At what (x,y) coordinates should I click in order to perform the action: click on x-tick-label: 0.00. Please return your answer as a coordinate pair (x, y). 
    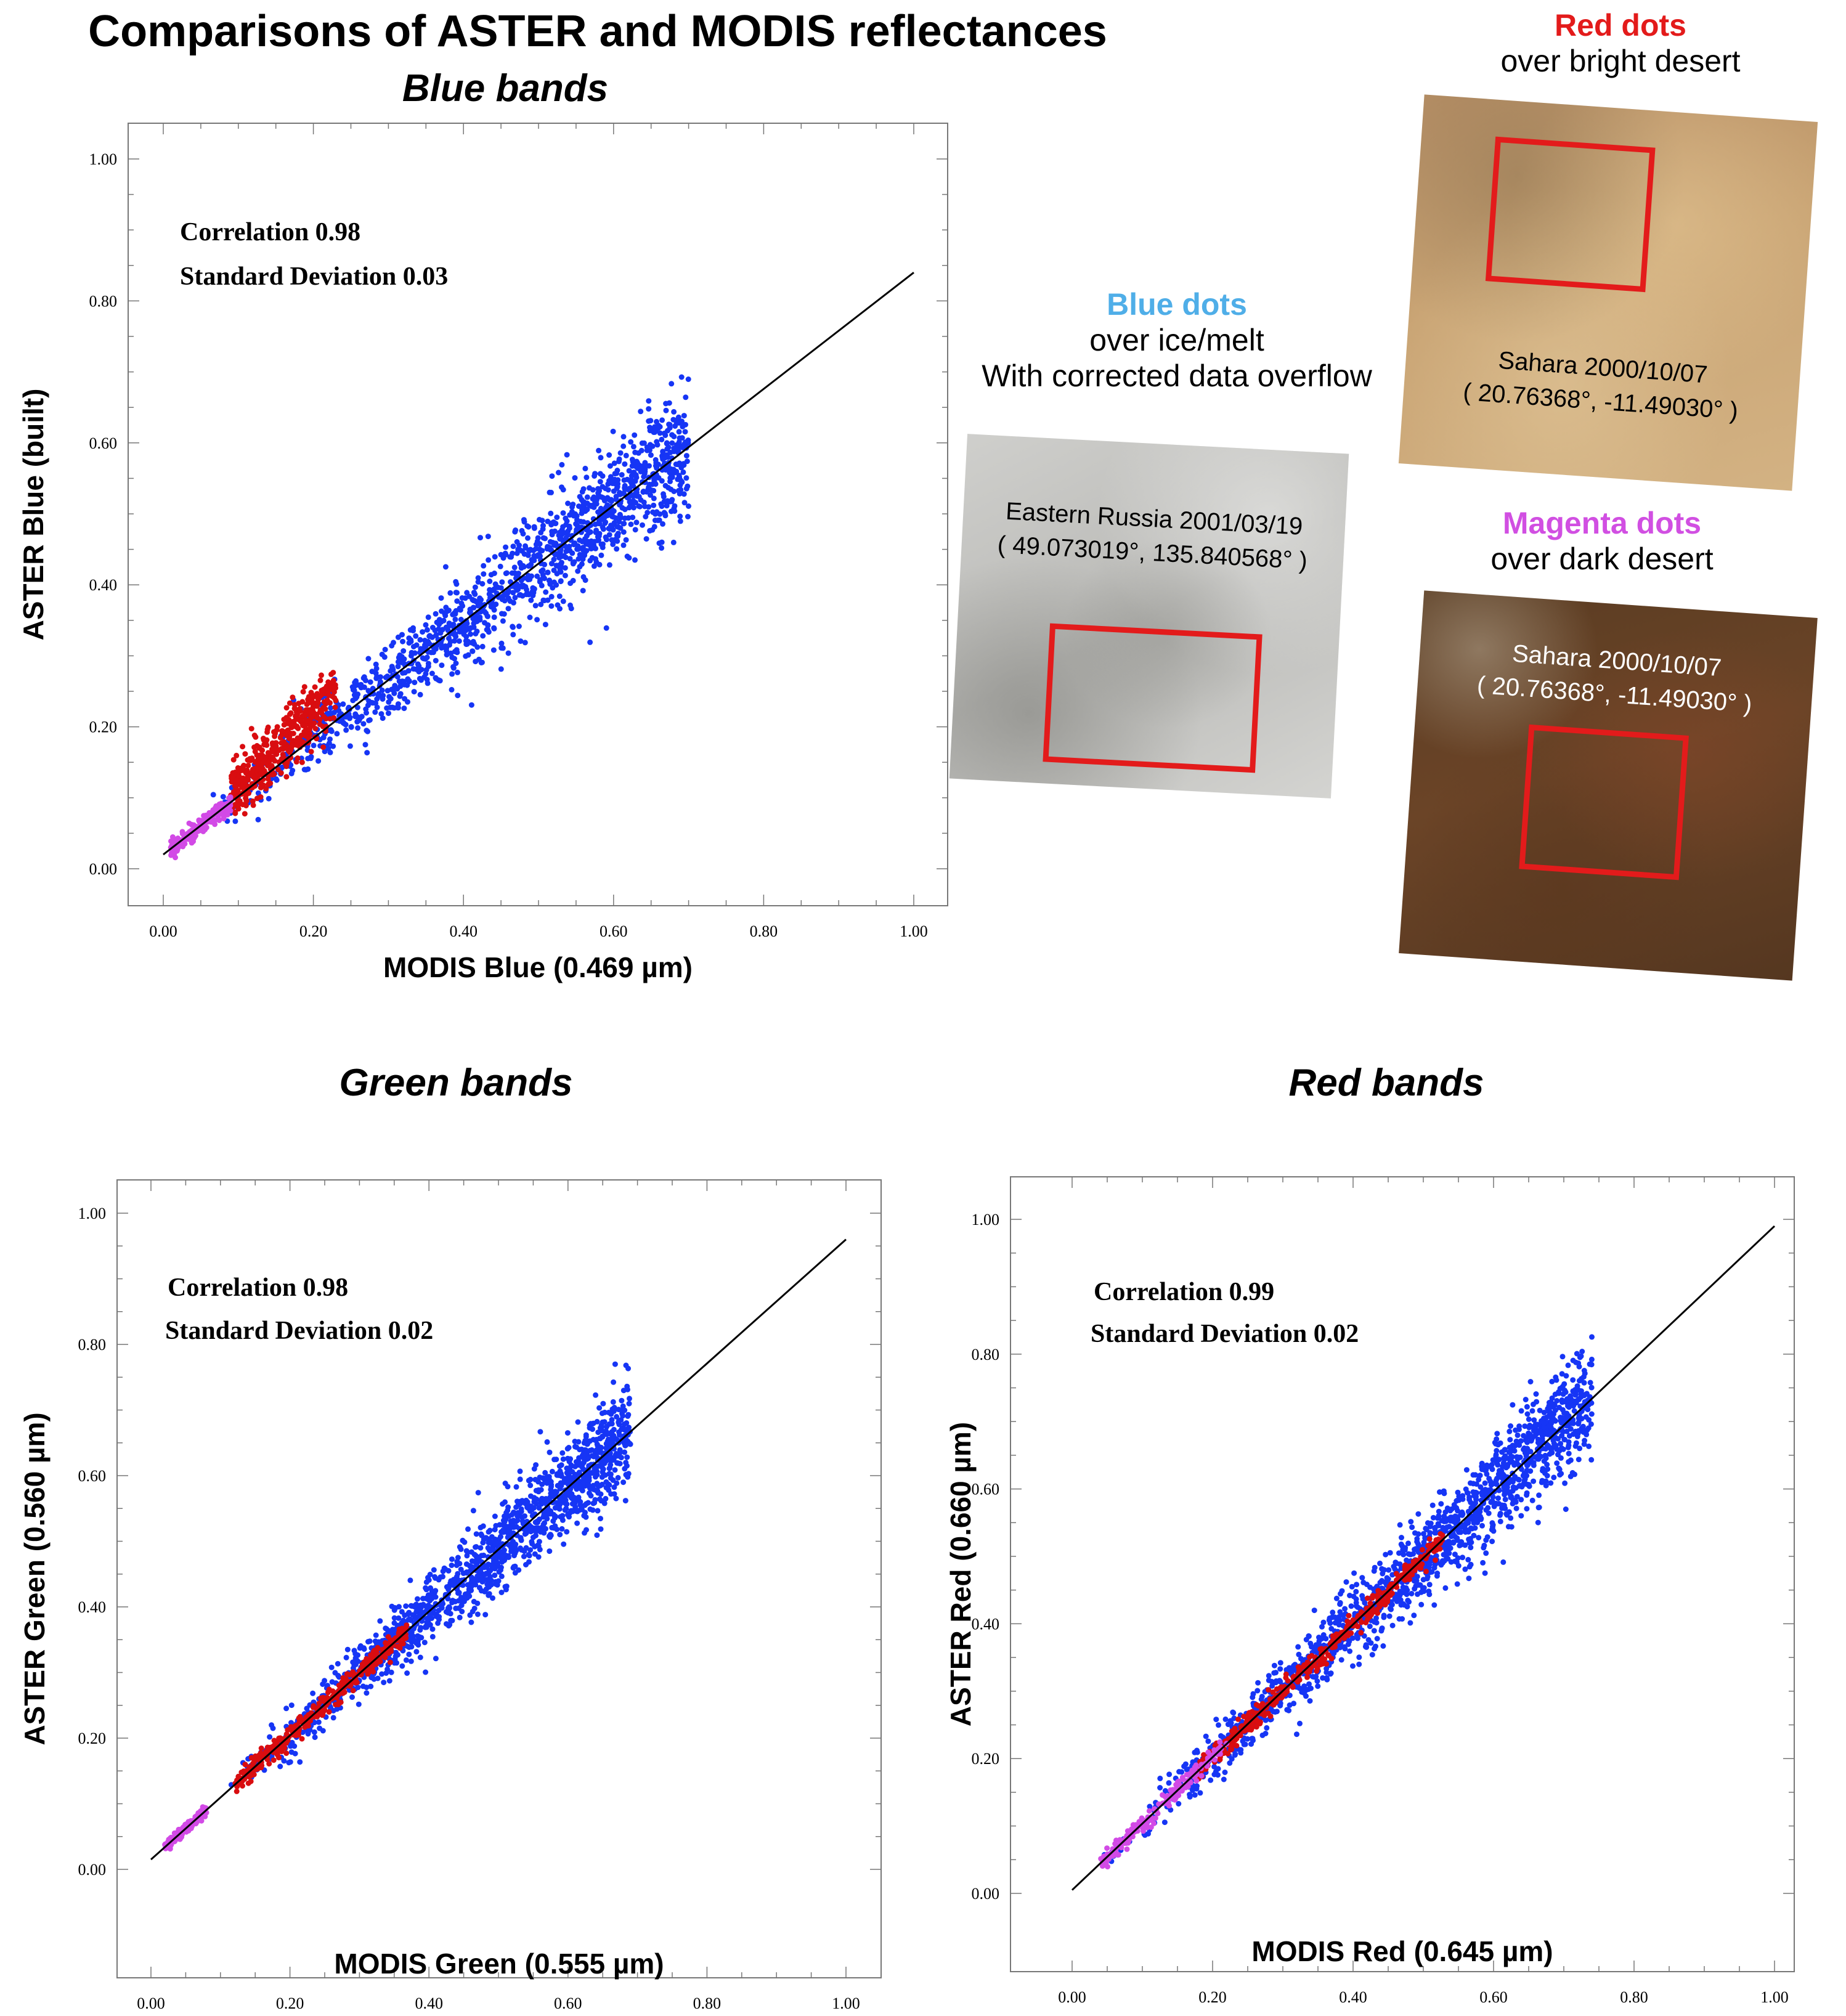
    Looking at the image, I should click on (1072, 1997).